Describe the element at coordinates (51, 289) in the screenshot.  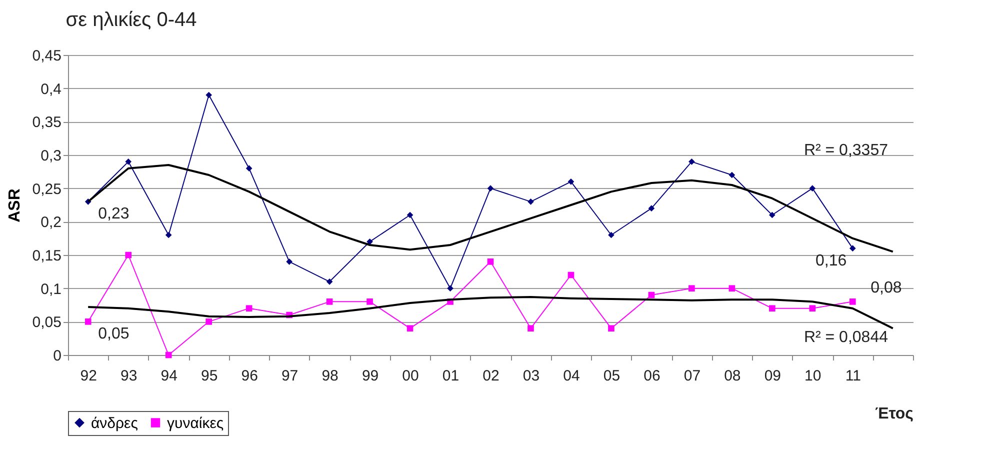
I see `y-tick-label: 0,1` at that location.